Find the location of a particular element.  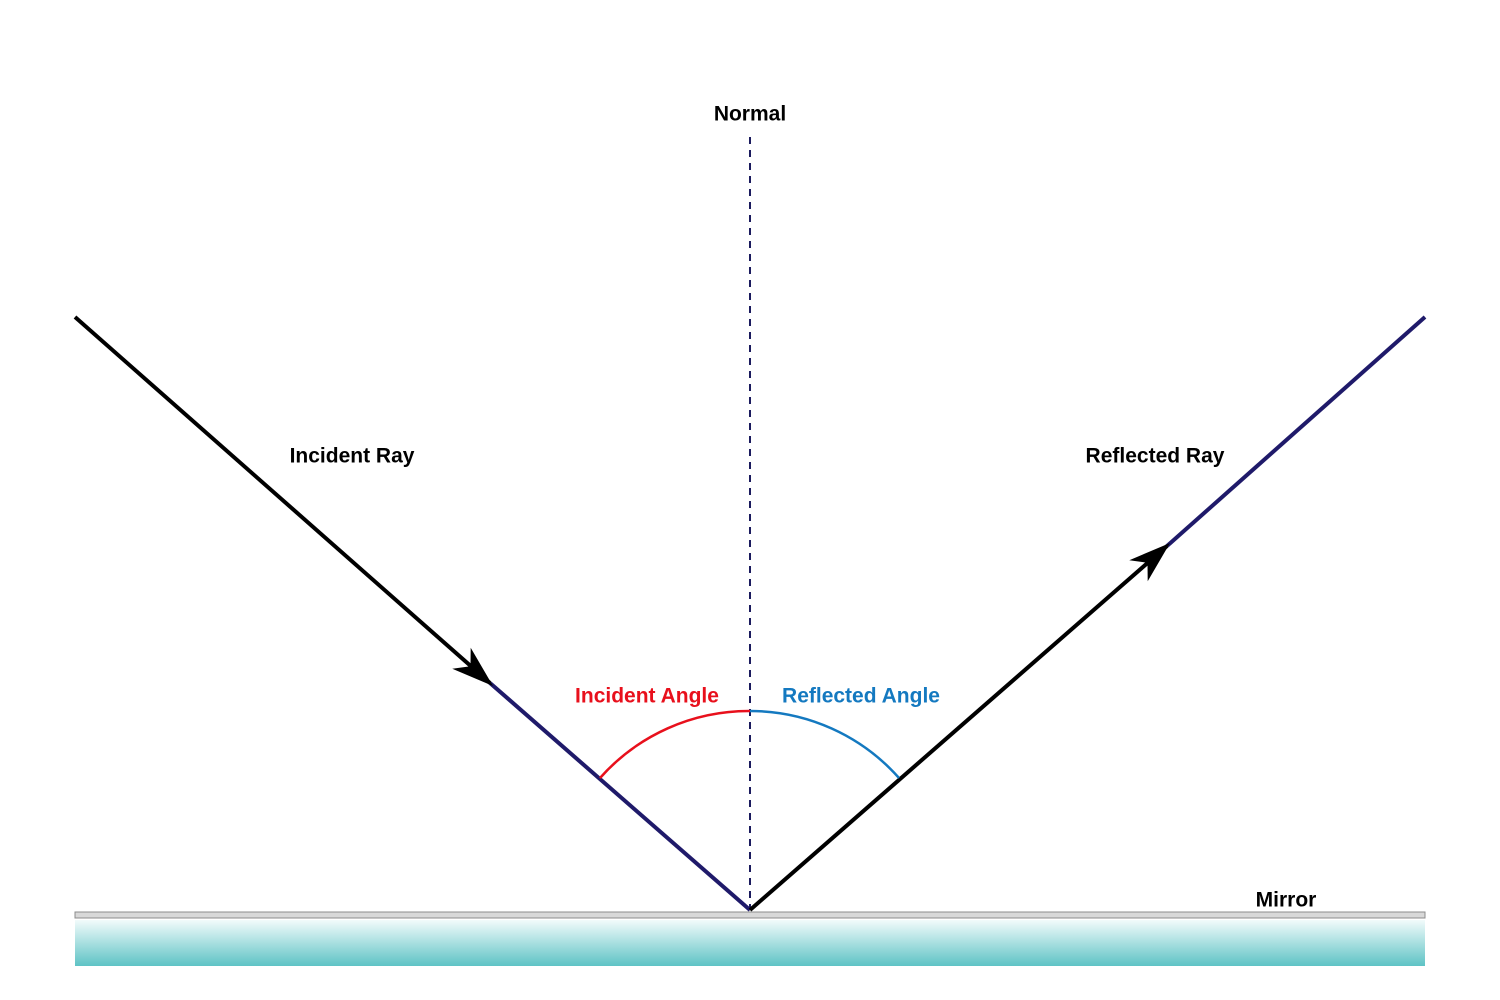

normal-label: Normal is located at coordinates (750, 114).